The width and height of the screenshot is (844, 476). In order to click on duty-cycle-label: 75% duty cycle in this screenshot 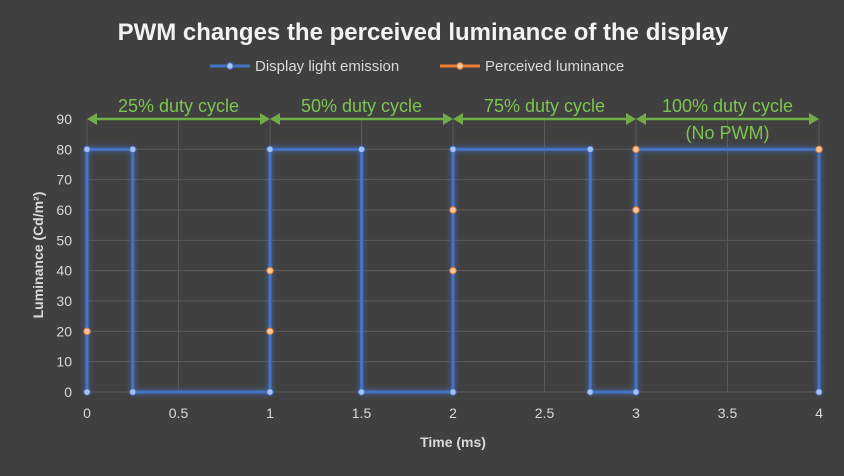, I will do `click(544, 106)`.